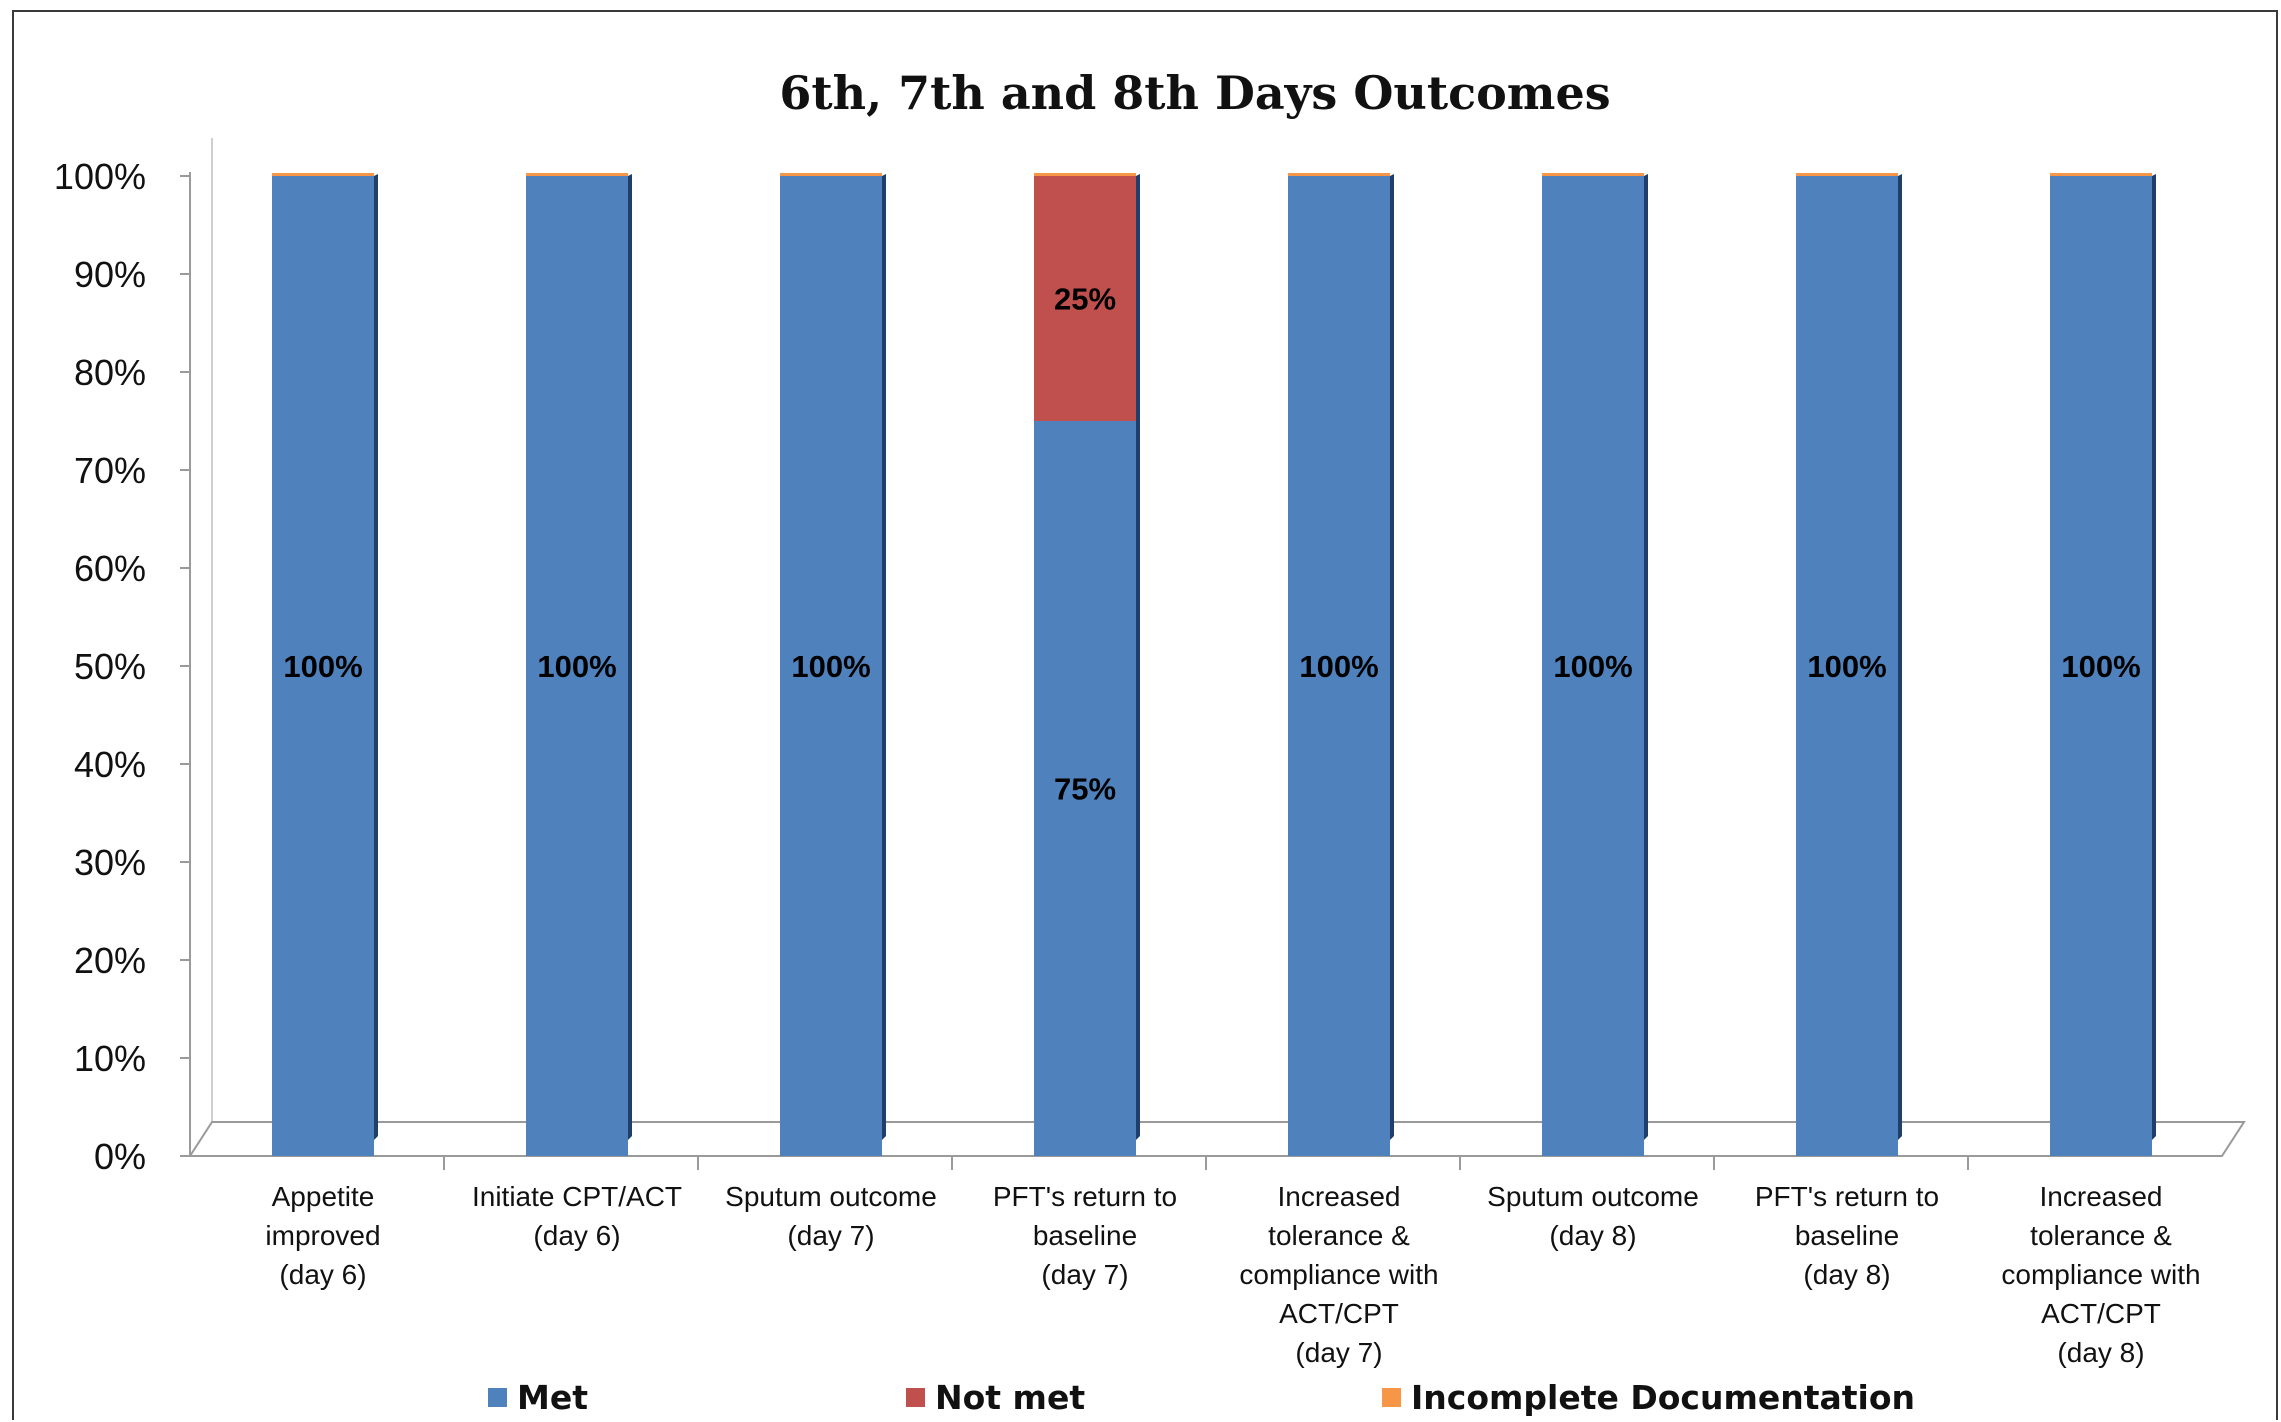  What do you see at coordinates (110, 666) in the screenshot?
I see `y-tick-label: 50%` at bounding box center [110, 666].